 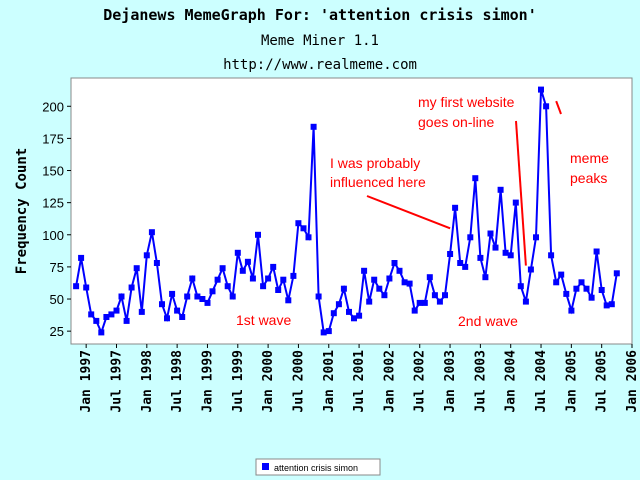 I want to click on x-tick-label: Jan 2001, so click(x=329, y=381).